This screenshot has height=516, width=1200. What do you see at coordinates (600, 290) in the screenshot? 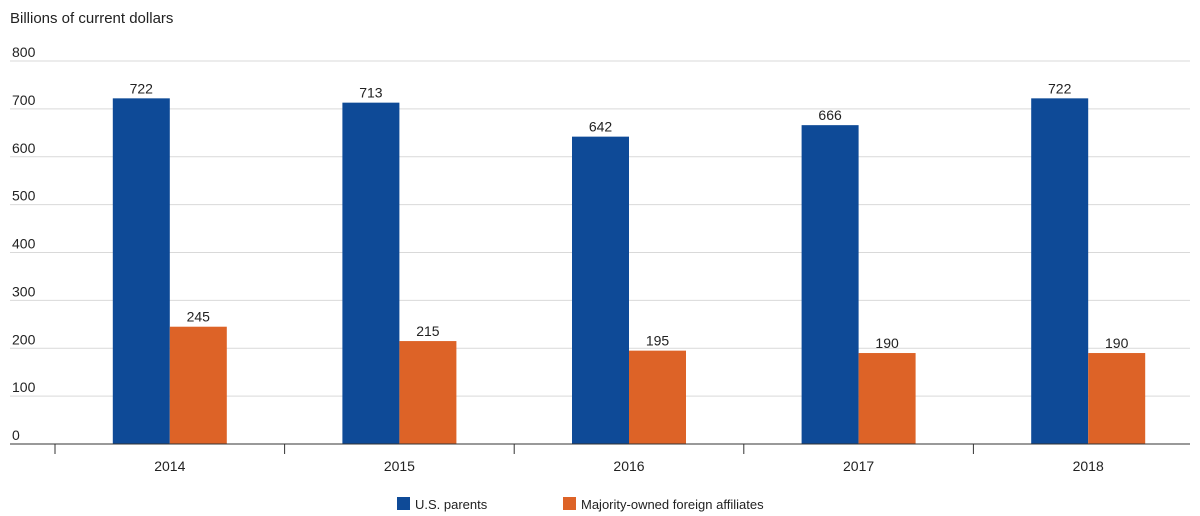
I see `bar-2016-us-parents` at bounding box center [600, 290].